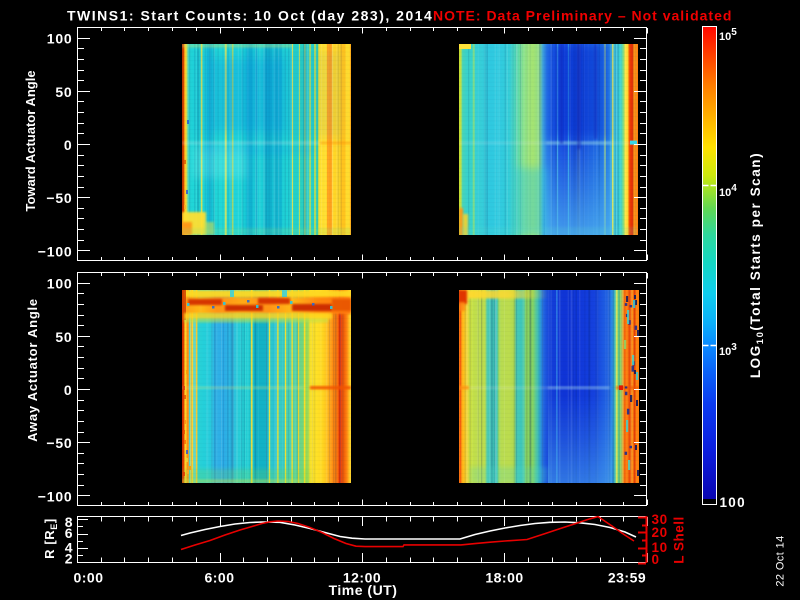 The width and height of the screenshot is (800, 600). What do you see at coordinates (660, 532) in the screenshot?
I see `svg-text: 20` at bounding box center [660, 532].